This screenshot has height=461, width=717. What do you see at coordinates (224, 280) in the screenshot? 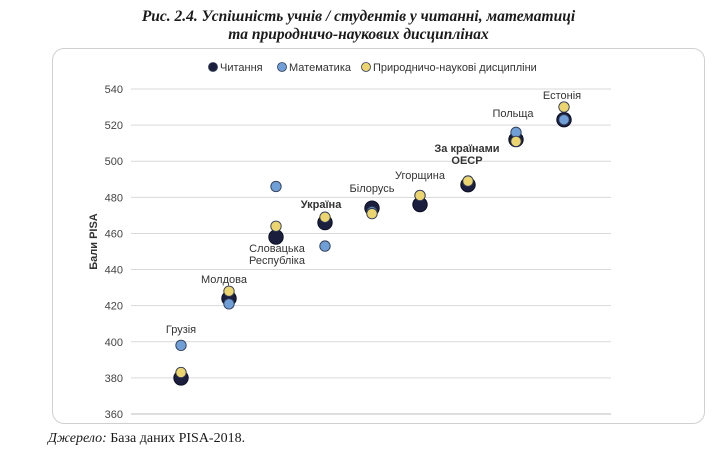
I see `category-label: Молдова` at bounding box center [224, 280].